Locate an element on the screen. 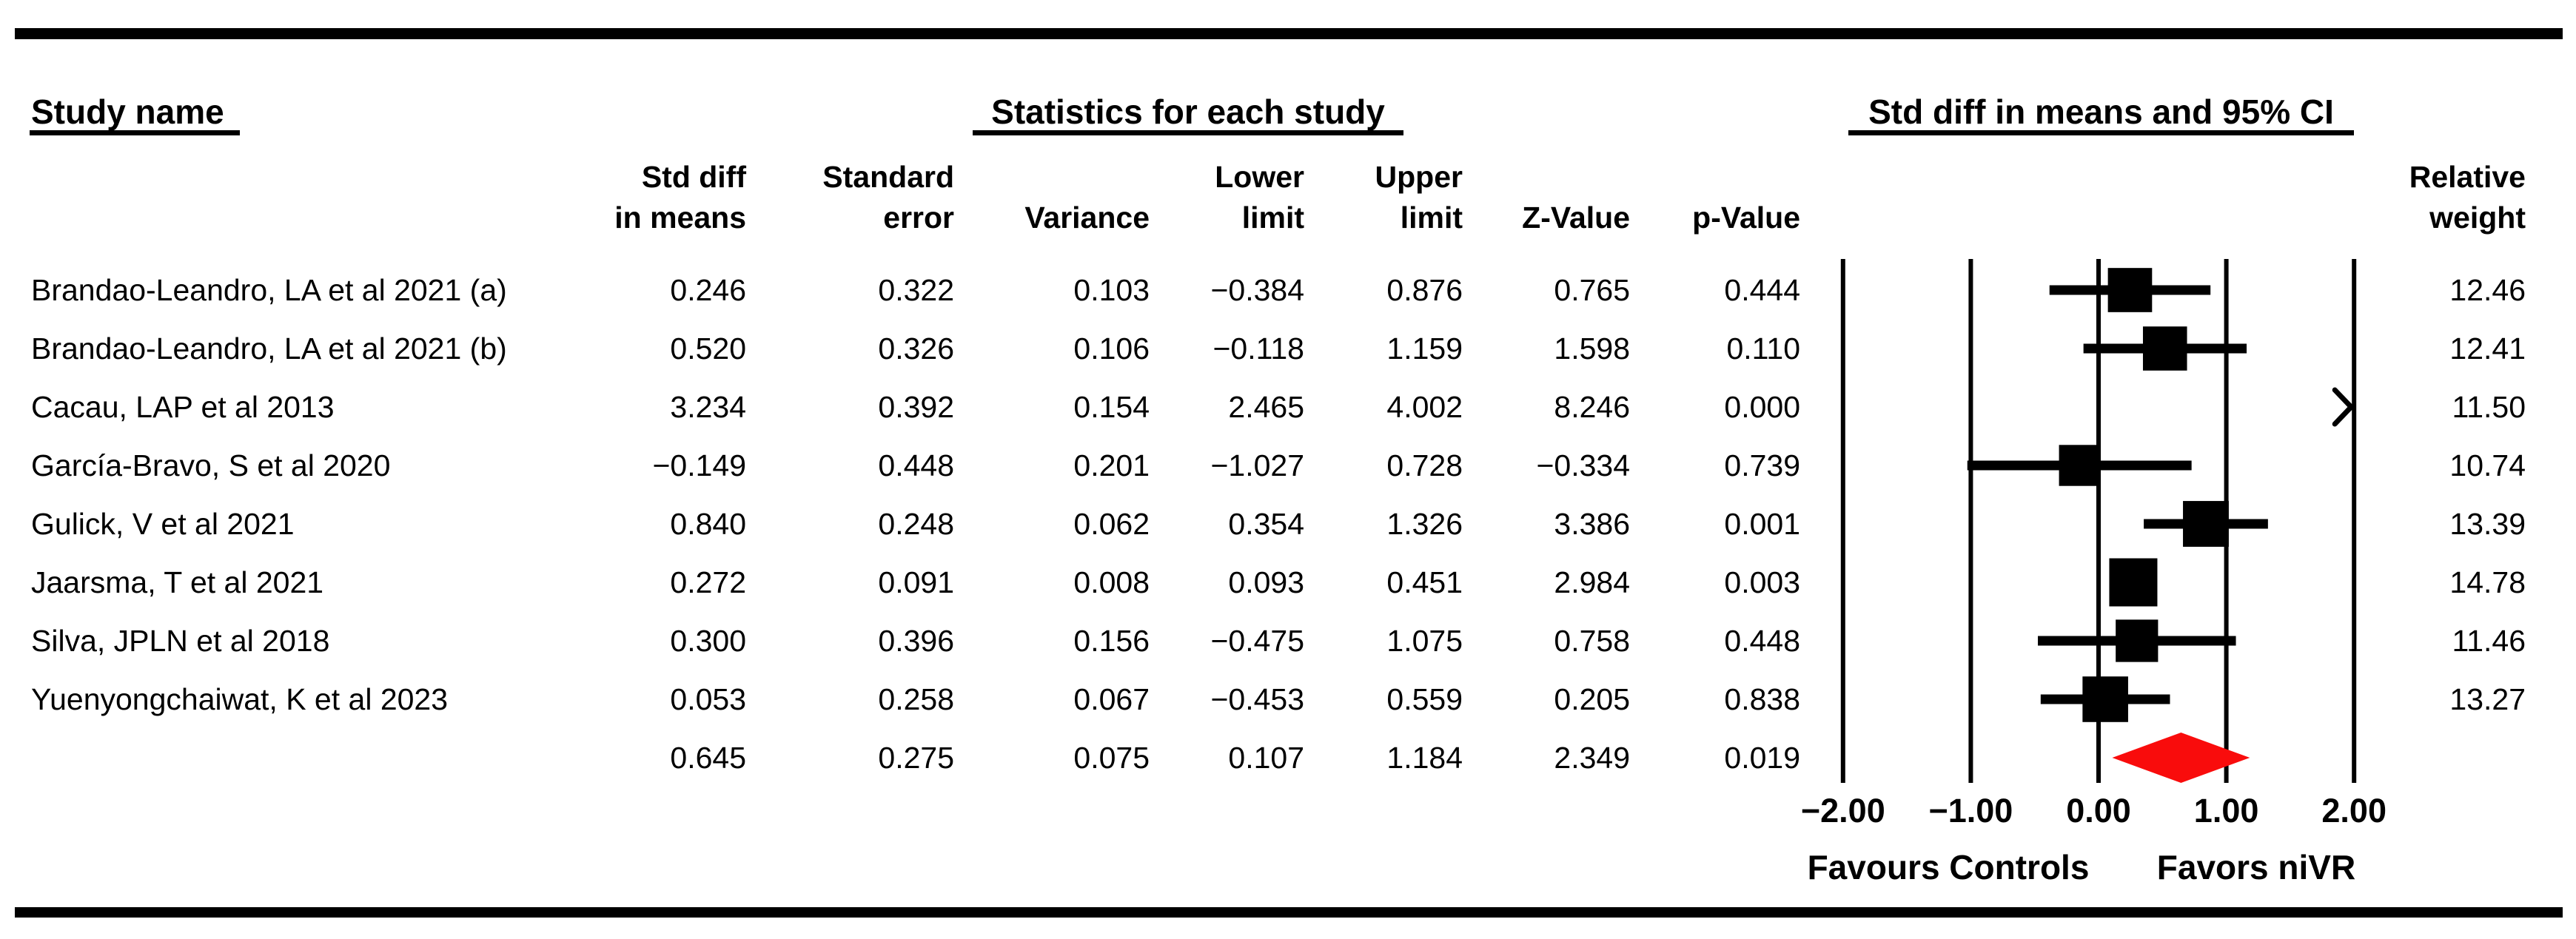 This screenshot has width=2576, height=939. cell-value: 0.300 is located at coordinates (708, 641).